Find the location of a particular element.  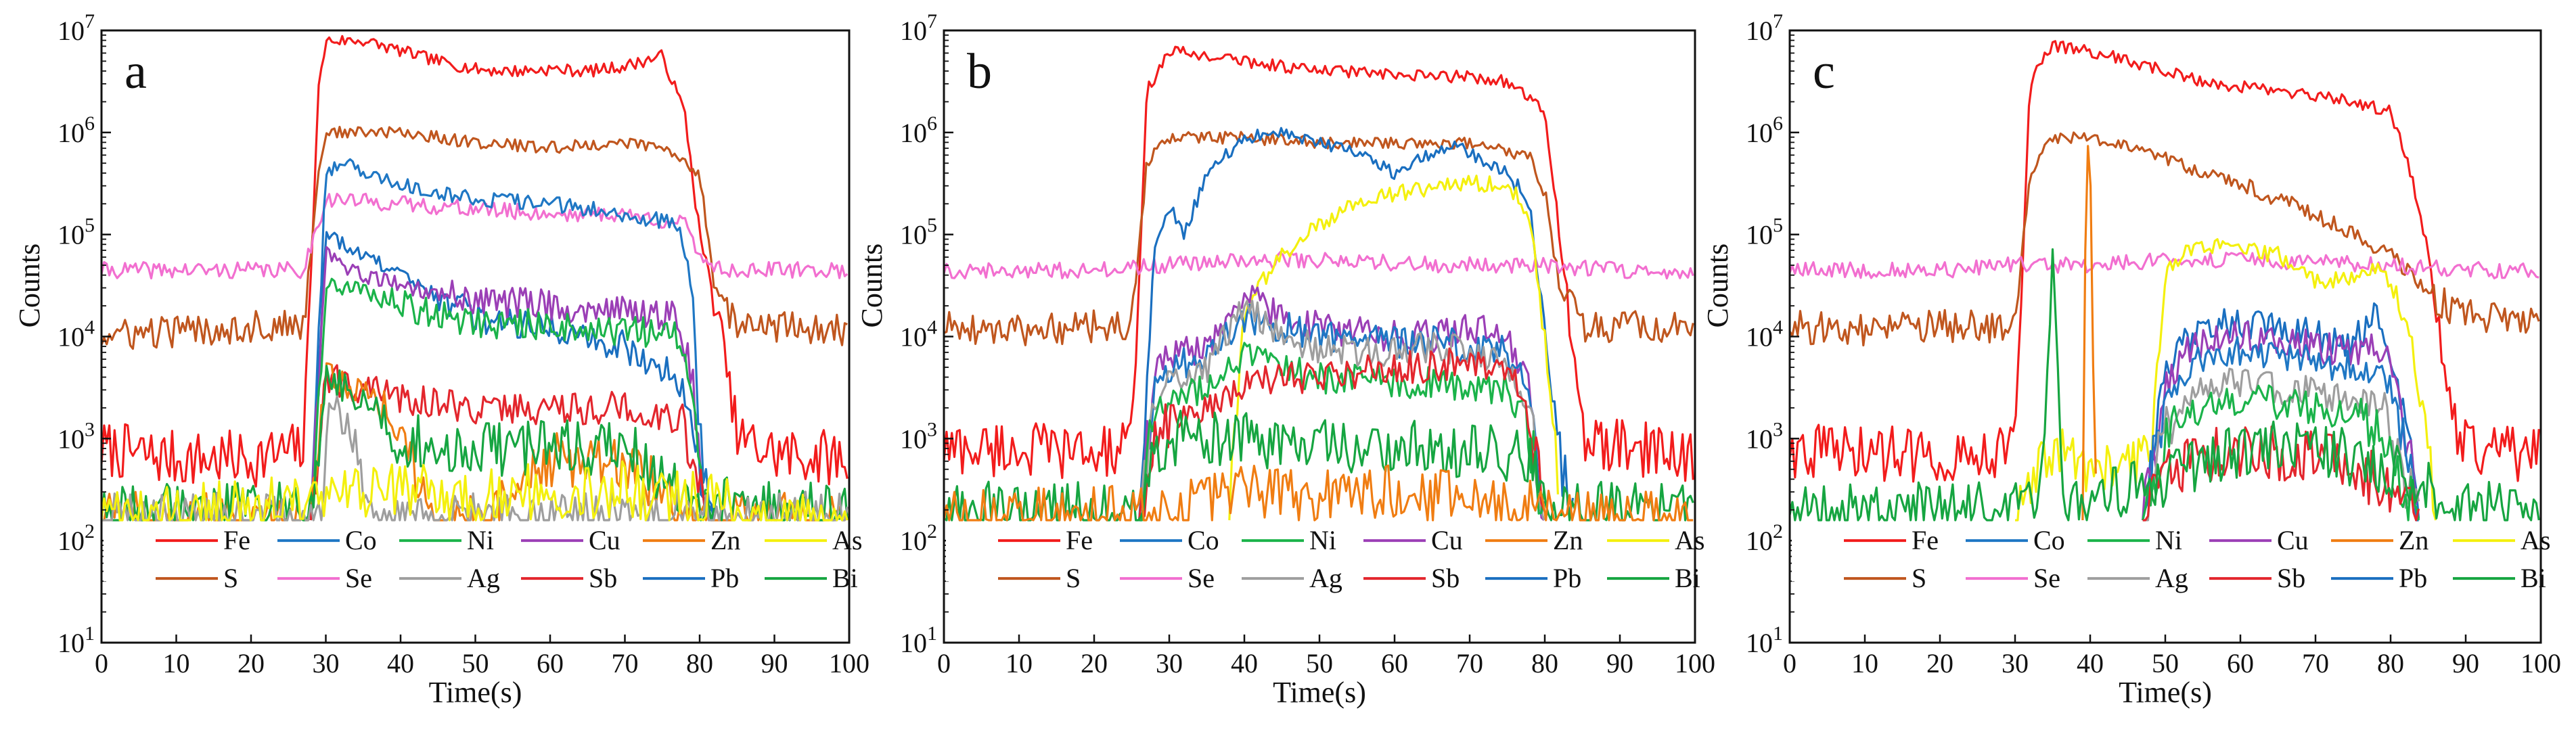

x-tick-label: 70 is located at coordinates (2315, 663).